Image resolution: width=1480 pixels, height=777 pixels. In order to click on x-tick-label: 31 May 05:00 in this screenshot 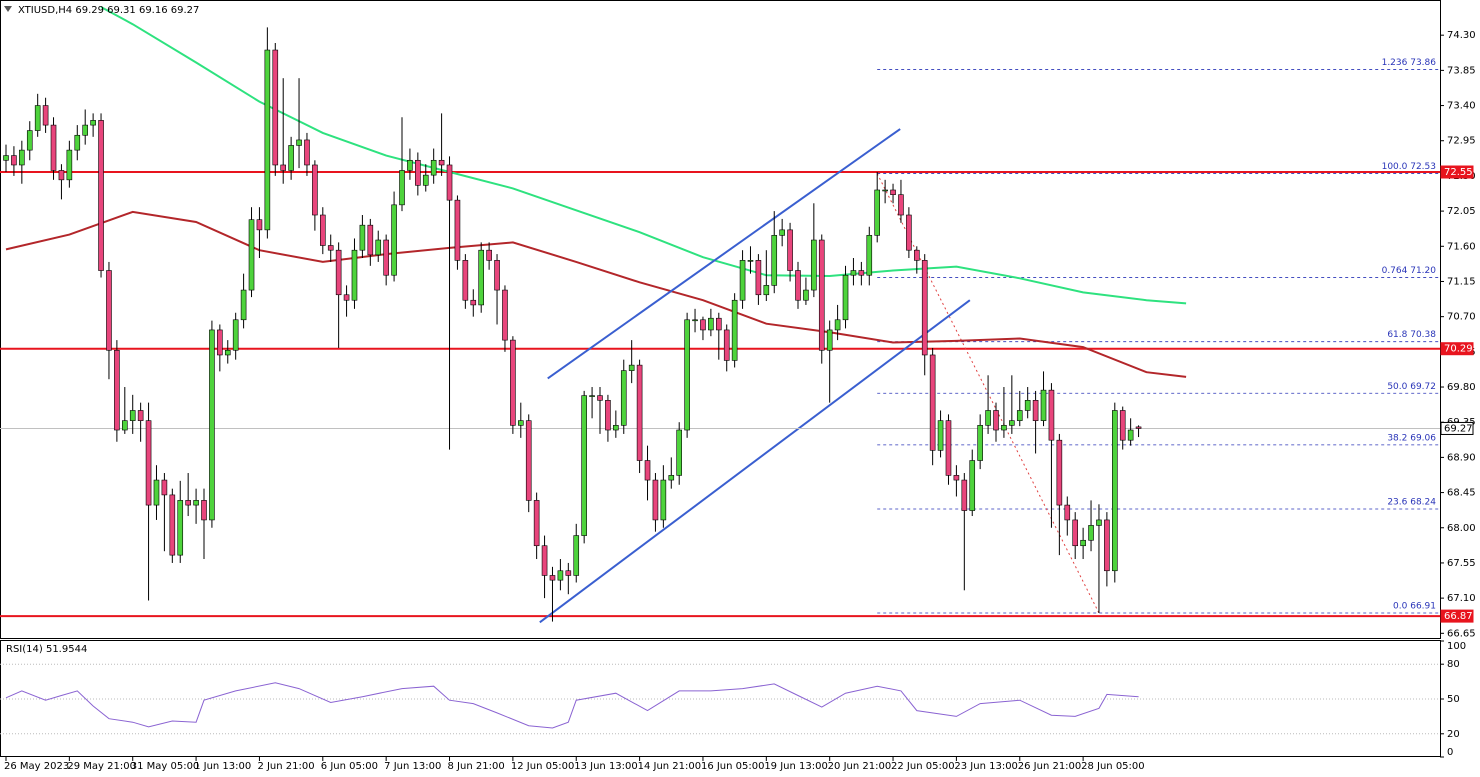, I will do `click(165, 766)`.